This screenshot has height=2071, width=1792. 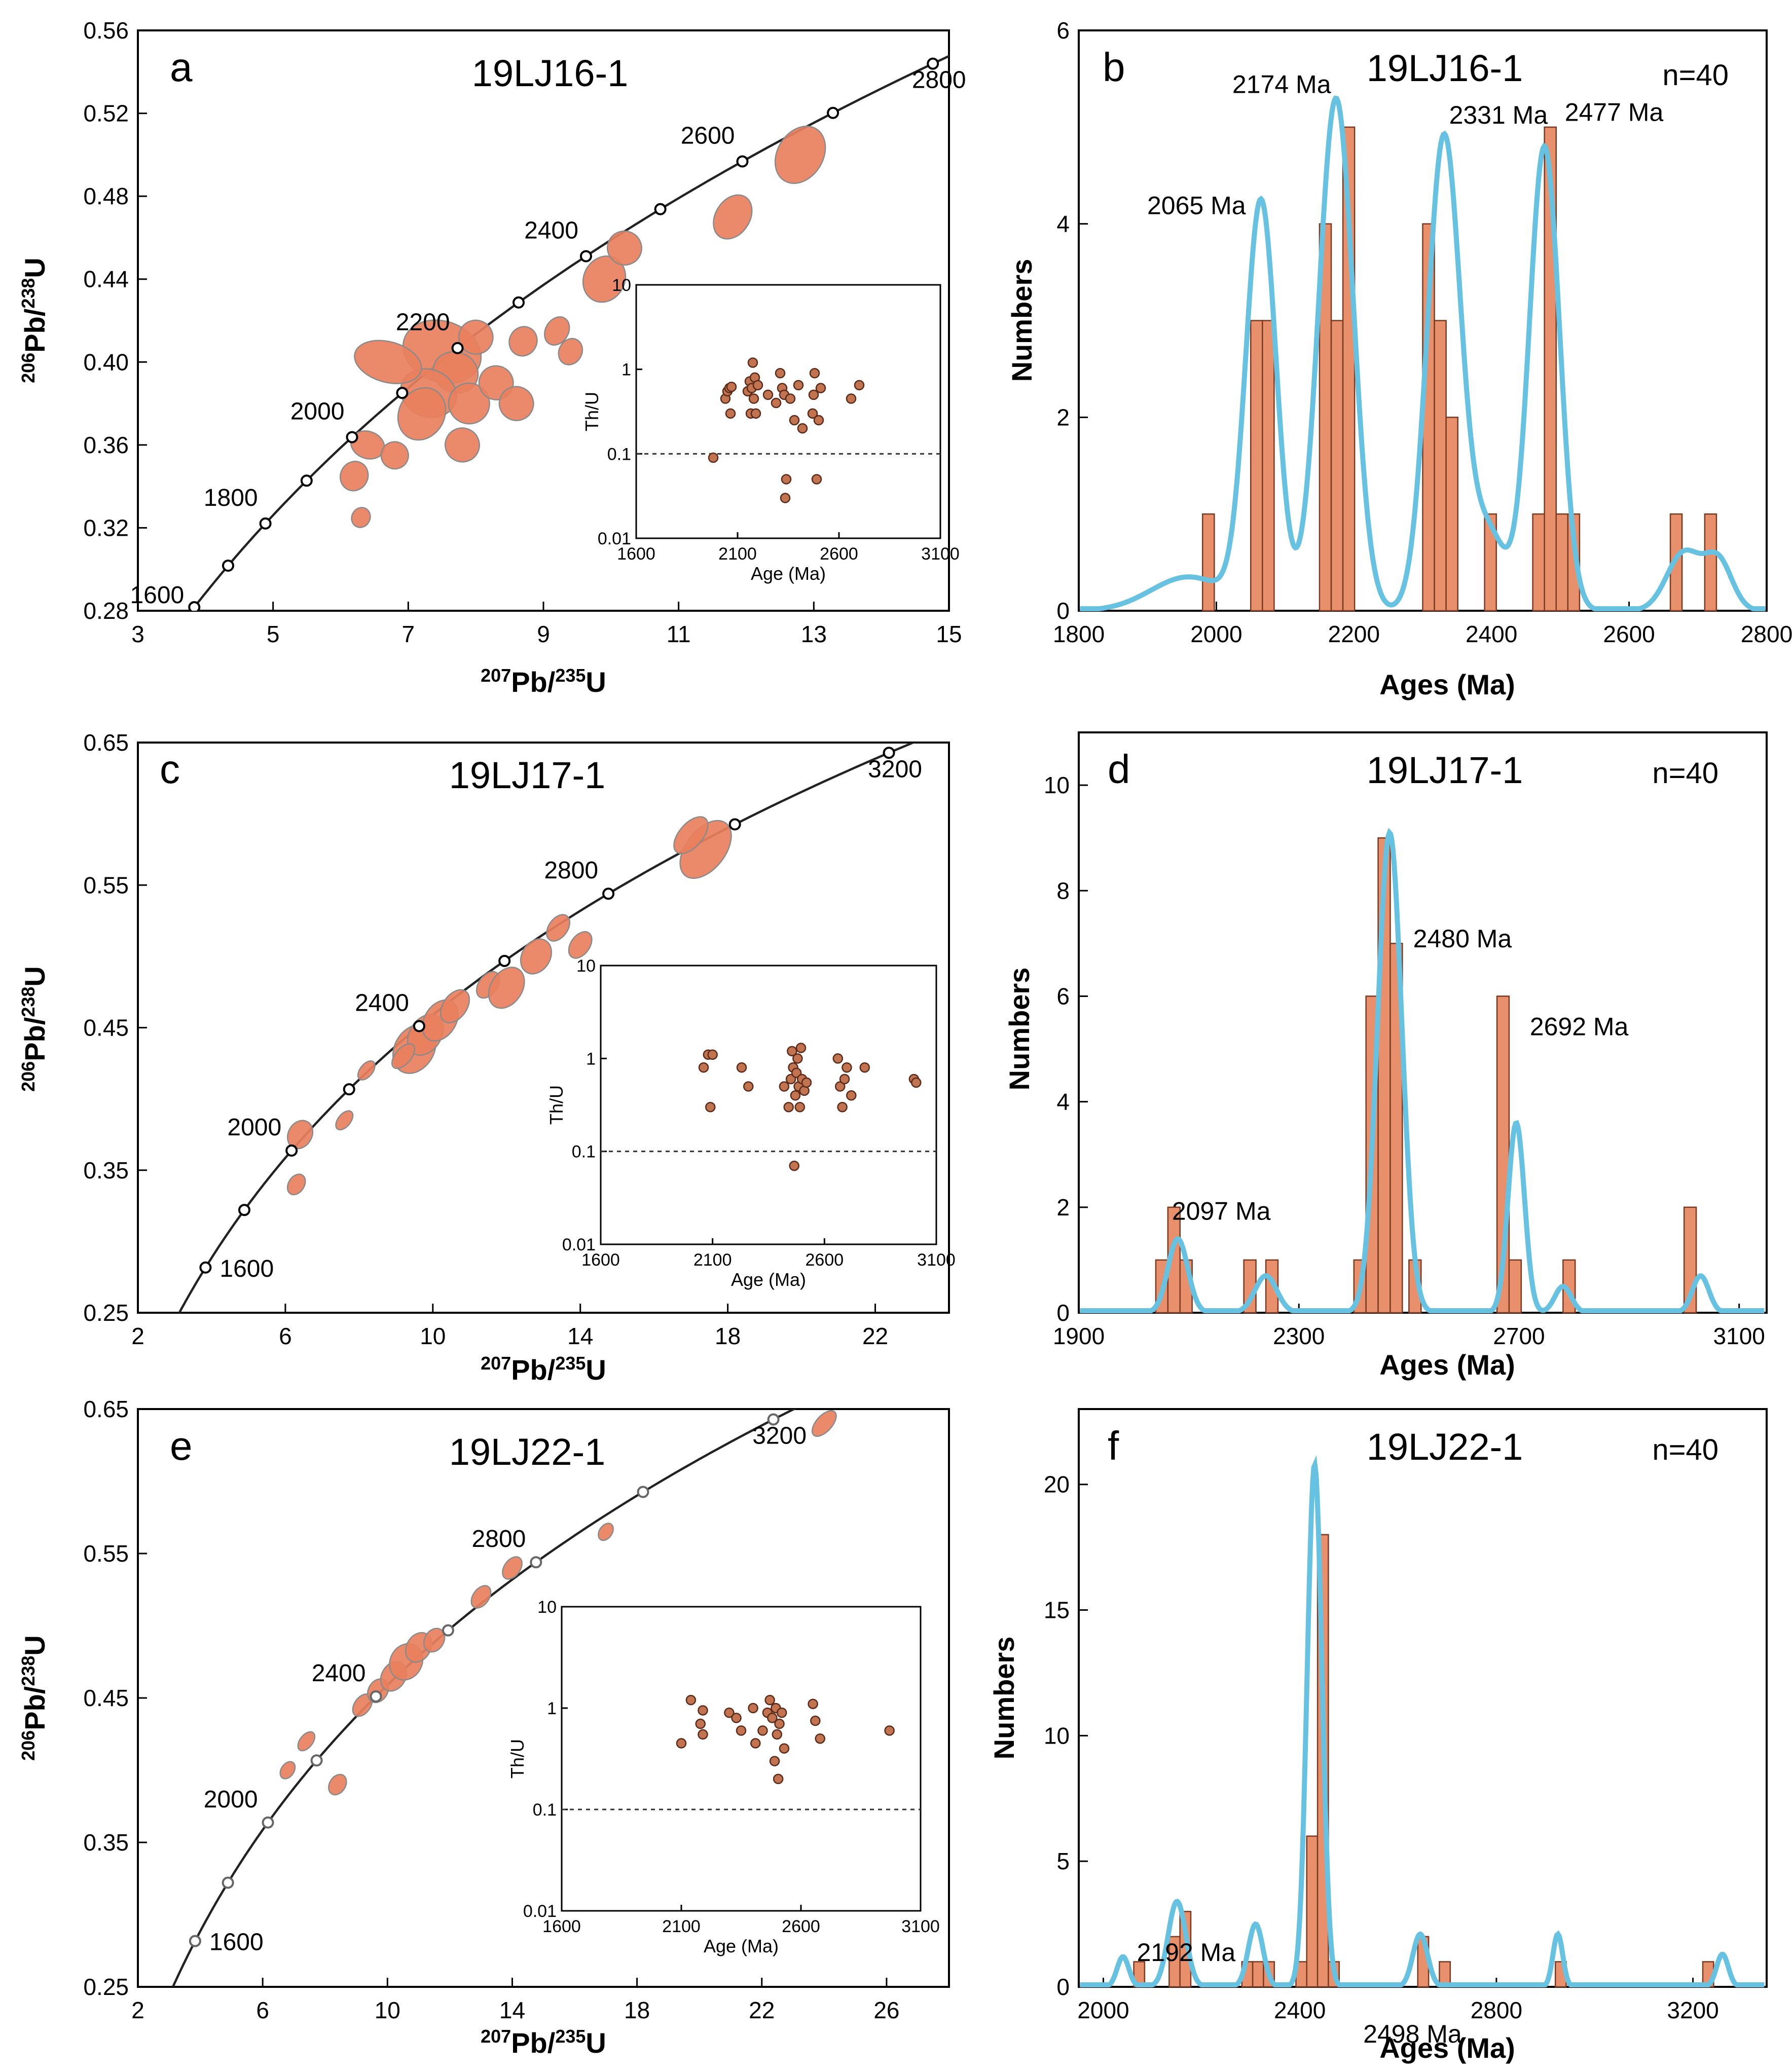 I want to click on inset-x-tick-label: 2100, so click(x=737, y=554).